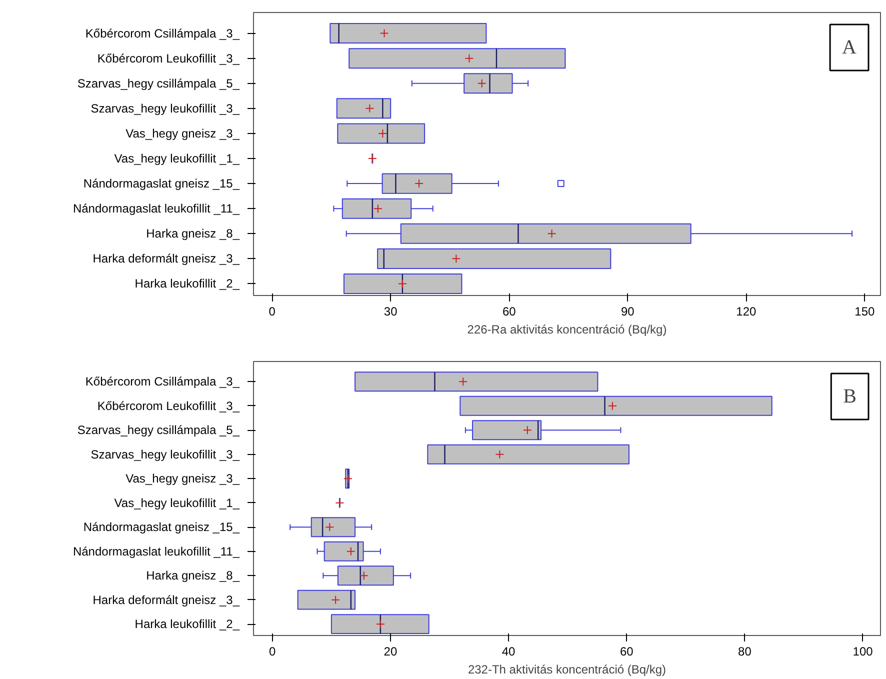 The width and height of the screenshot is (886, 679). What do you see at coordinates (509, 651) in the screenshot?
I see `x-tick-label: 40` at bounding box center [509, 651].